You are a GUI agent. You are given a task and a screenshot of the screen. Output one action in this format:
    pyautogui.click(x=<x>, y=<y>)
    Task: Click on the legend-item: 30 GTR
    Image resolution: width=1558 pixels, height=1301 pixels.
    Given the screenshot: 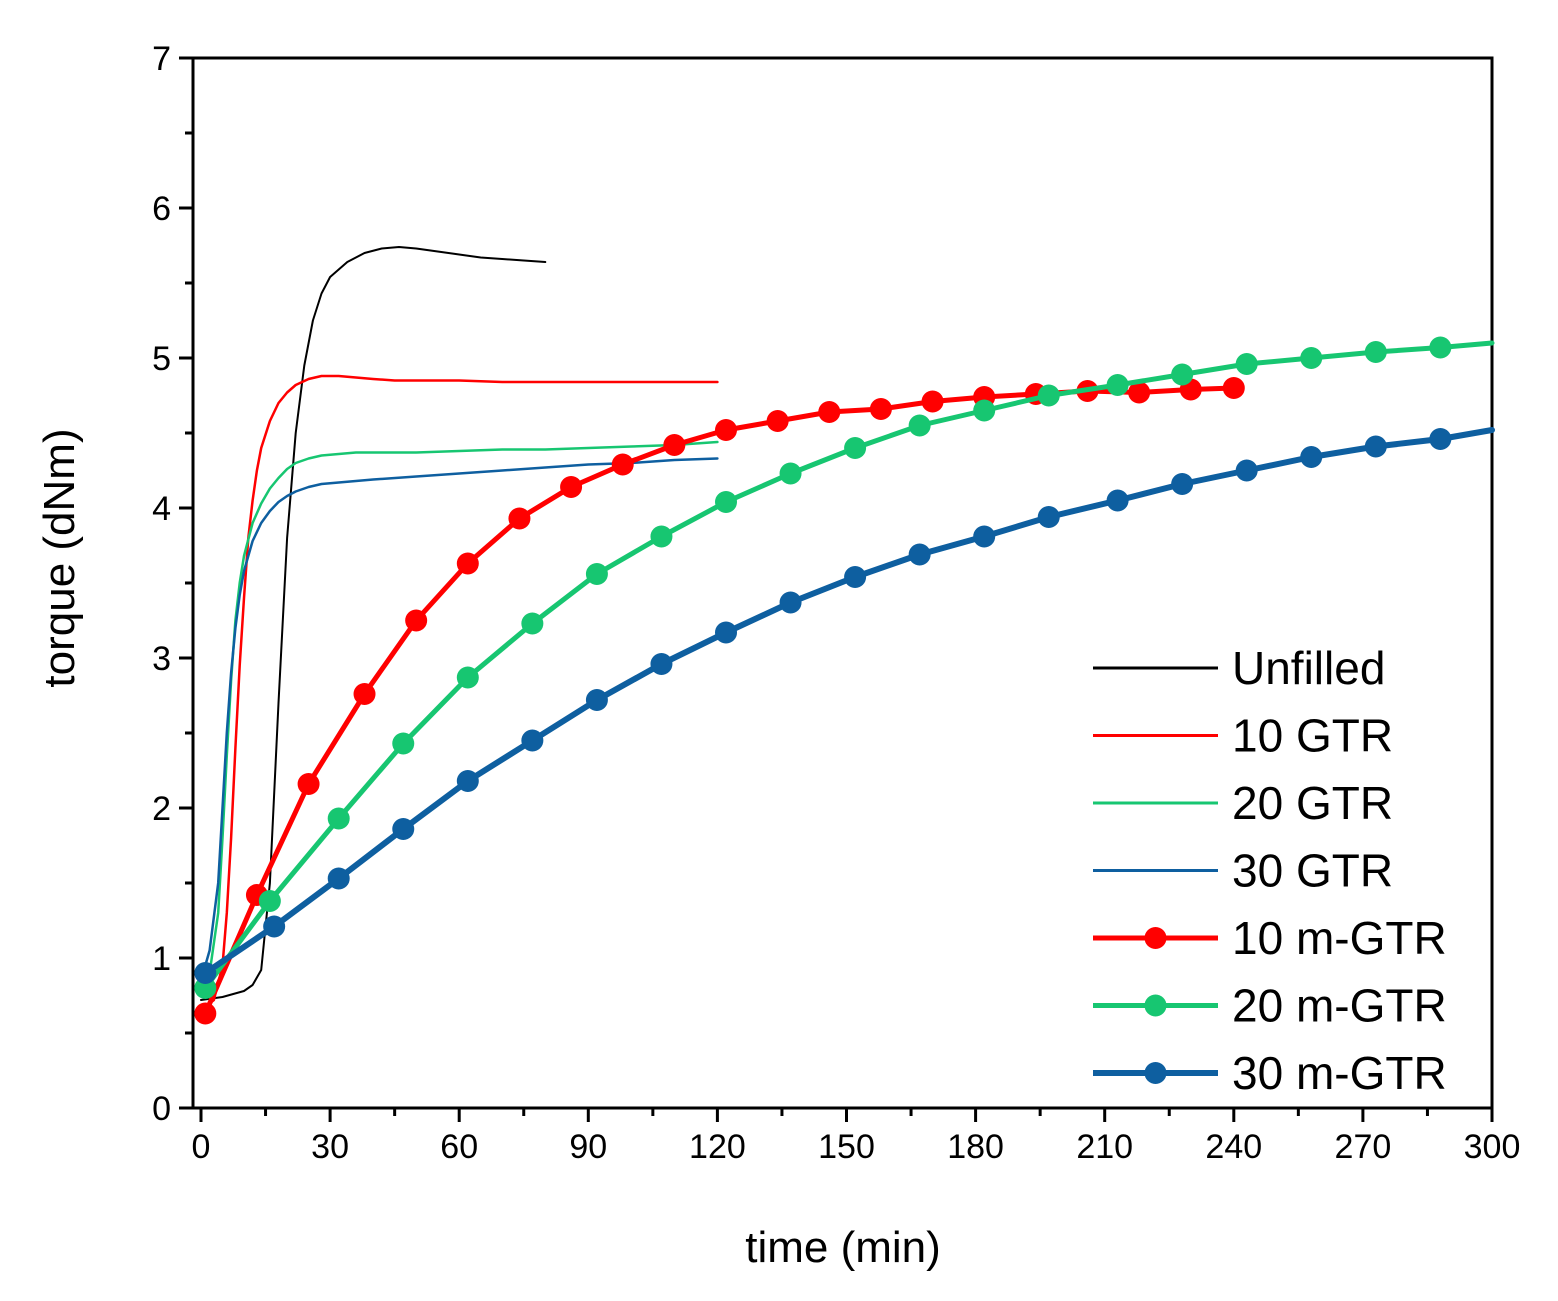 What is the action you would take?
    pyautogui.click(x=1243, y=871)
    